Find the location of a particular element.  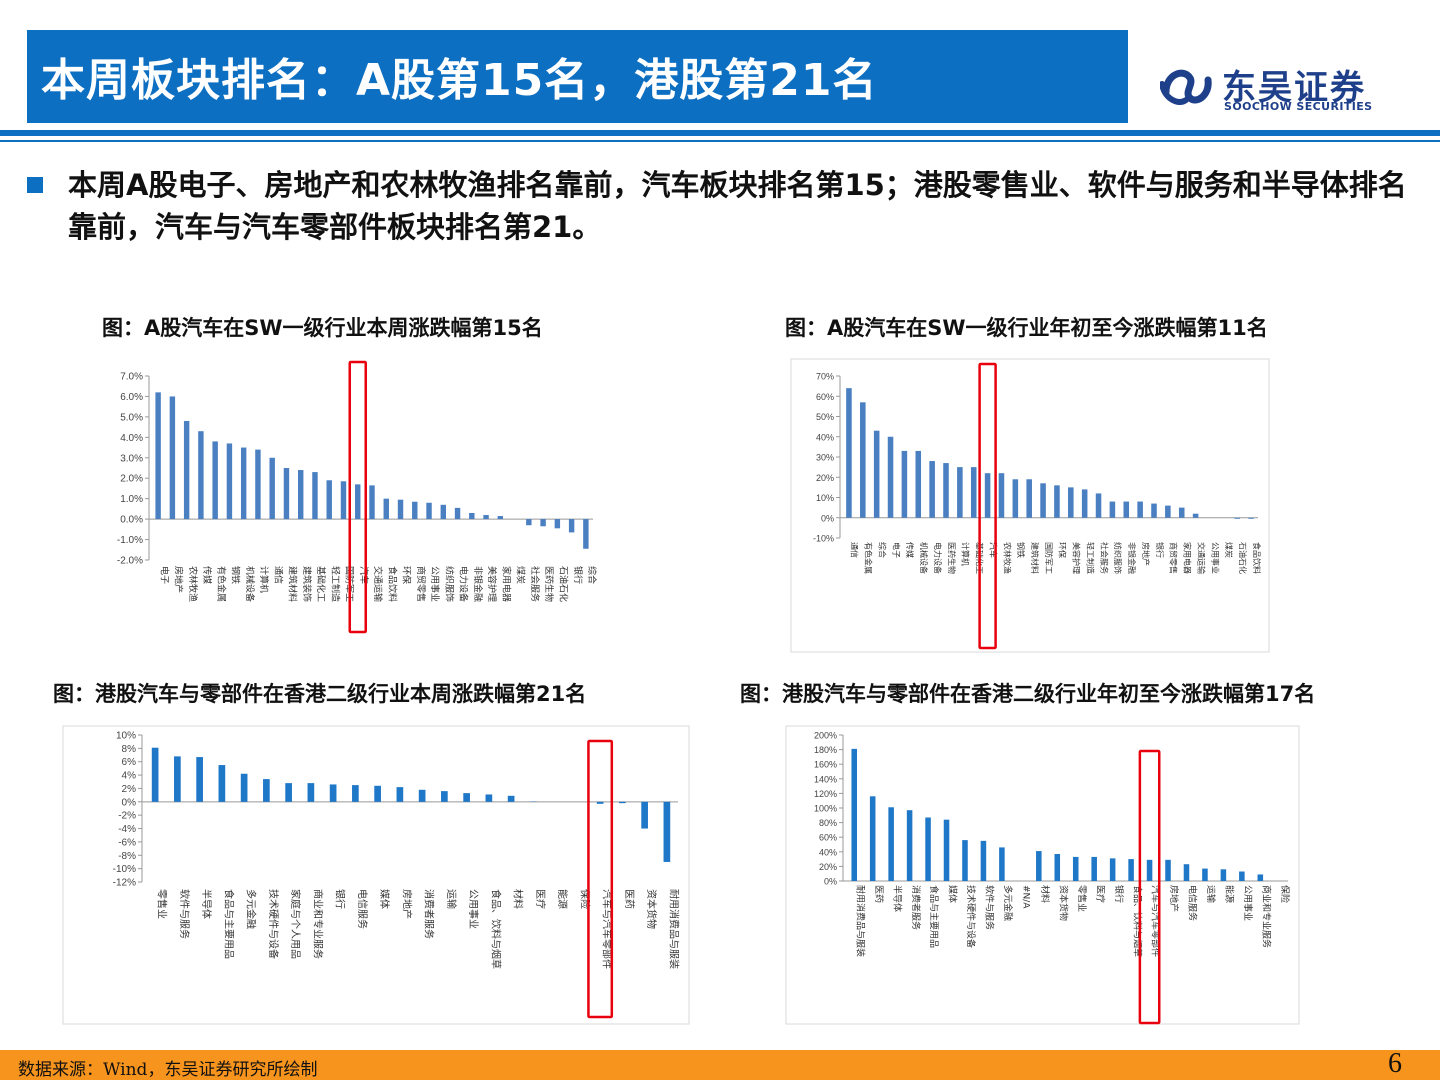

y-tick-label: 20% is located at coordinates (828, 867).